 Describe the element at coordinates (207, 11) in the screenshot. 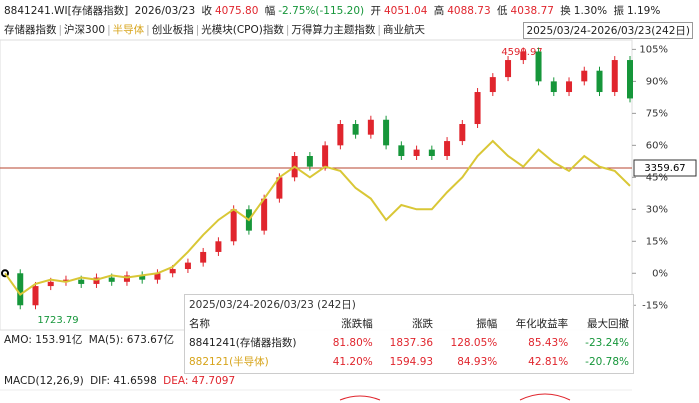

I see `label: 收` at that location.